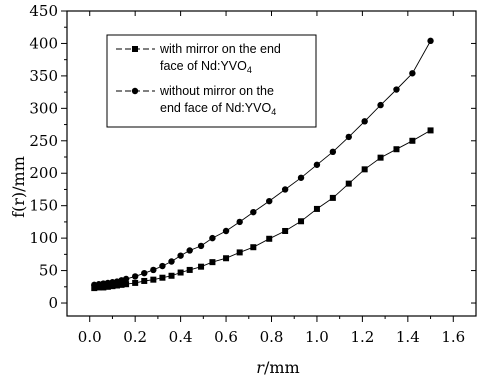 This screenshot has width=484, height=385. What do you see at coordinates (43, 238) in the screenshot?
I see `y-tick-label: 100` at bounding box center [43, 238].